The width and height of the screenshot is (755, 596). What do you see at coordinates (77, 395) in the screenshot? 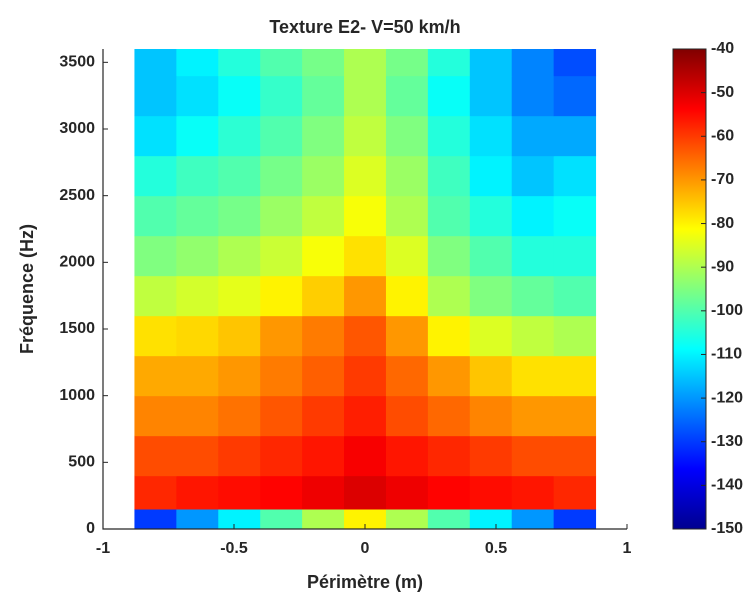
I see `y-tick-label: 1000` at bounding box center [77, 395].